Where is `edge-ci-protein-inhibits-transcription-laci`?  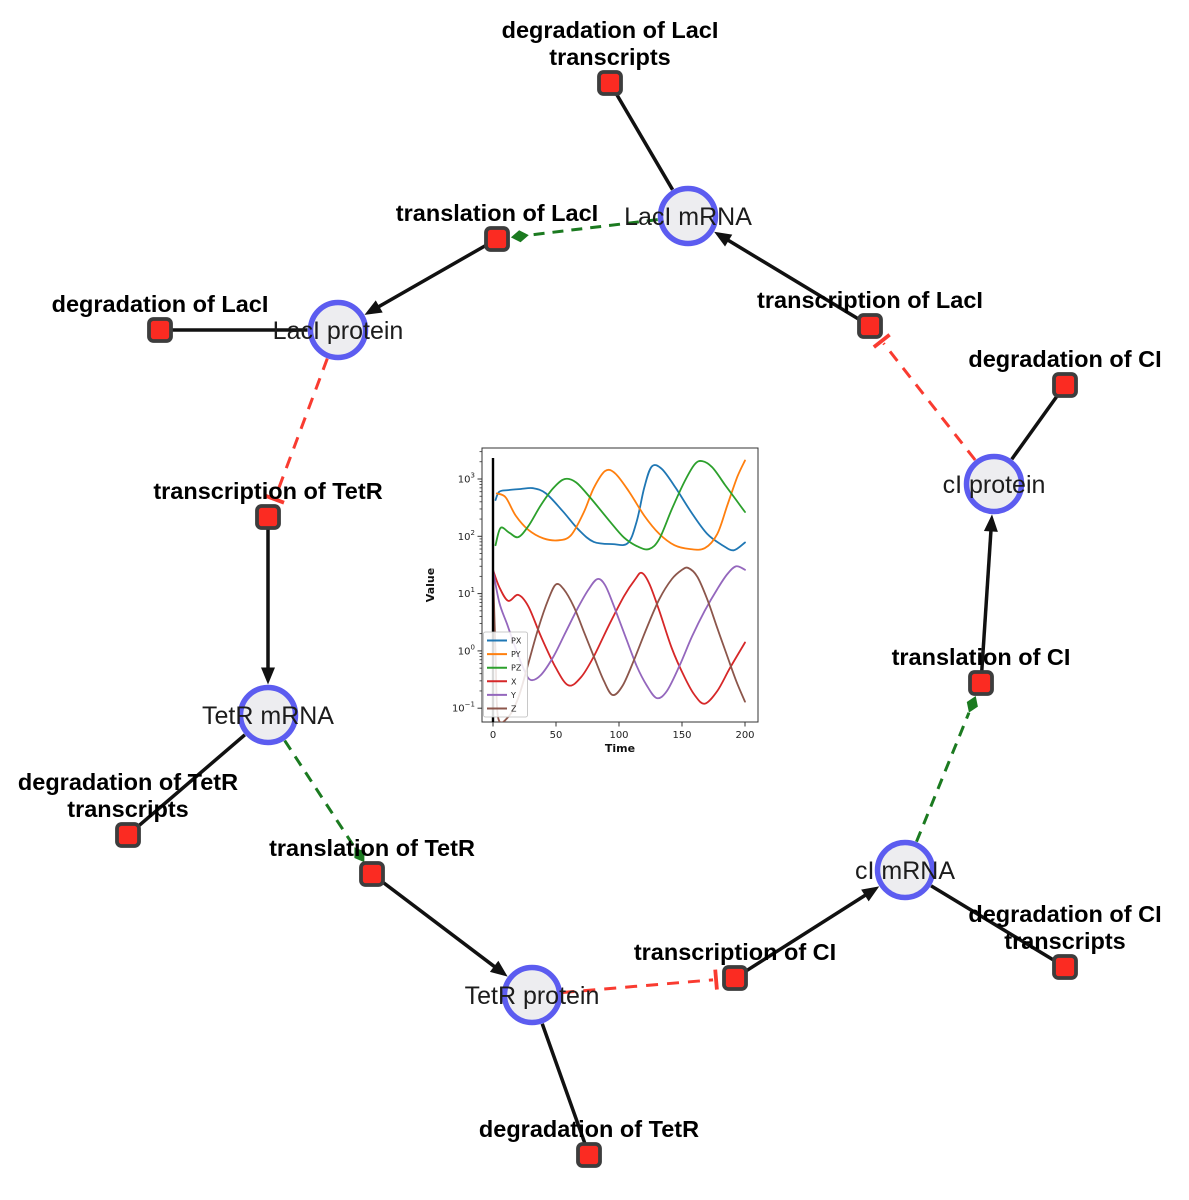 edge-ci-protein-inhibits-transcription-laci is located at coordinates (924, 397).